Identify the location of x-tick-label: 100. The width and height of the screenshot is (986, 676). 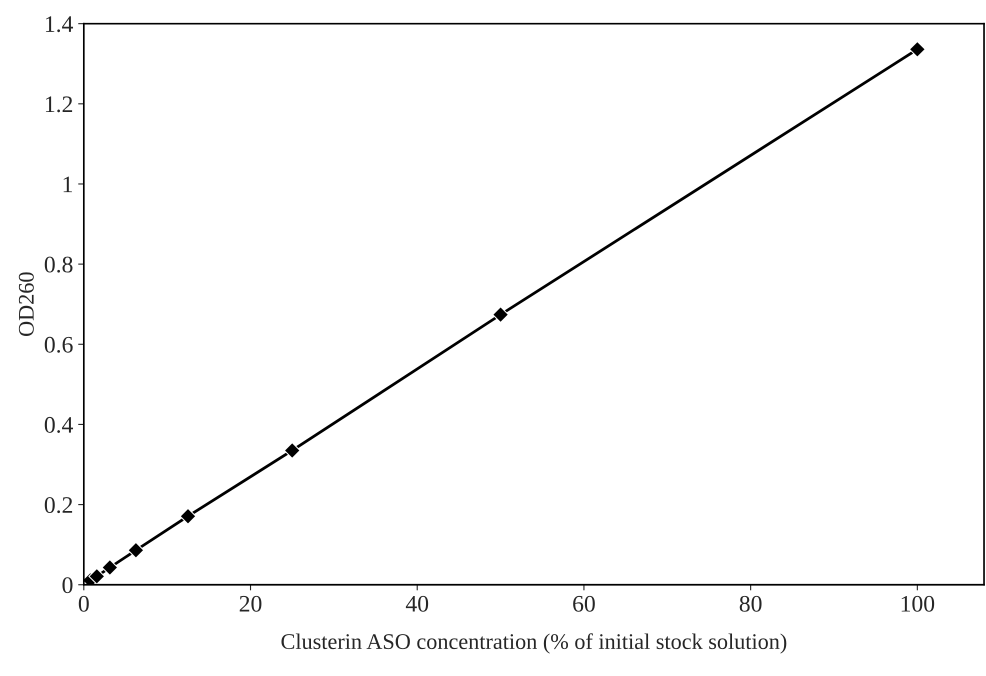
(918, 604).